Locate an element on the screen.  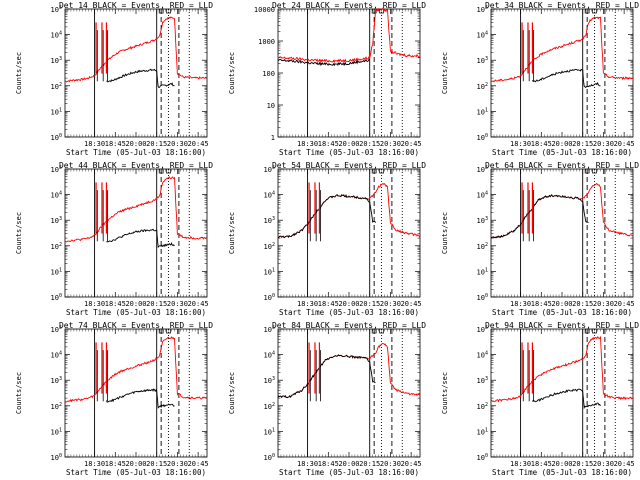
panel-title: Det 34 BLACK = Events, RED = LLD is located at coordinates (562, 5).